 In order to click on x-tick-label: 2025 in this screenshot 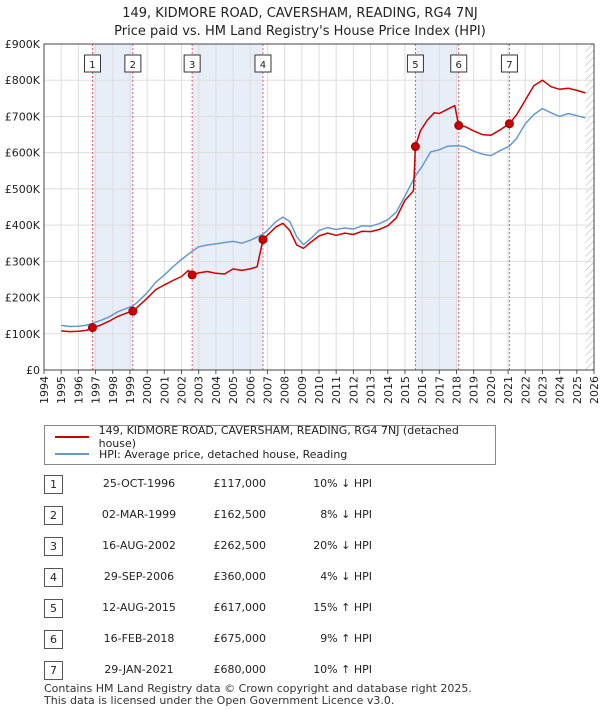, I will do `click(577, 390)`.